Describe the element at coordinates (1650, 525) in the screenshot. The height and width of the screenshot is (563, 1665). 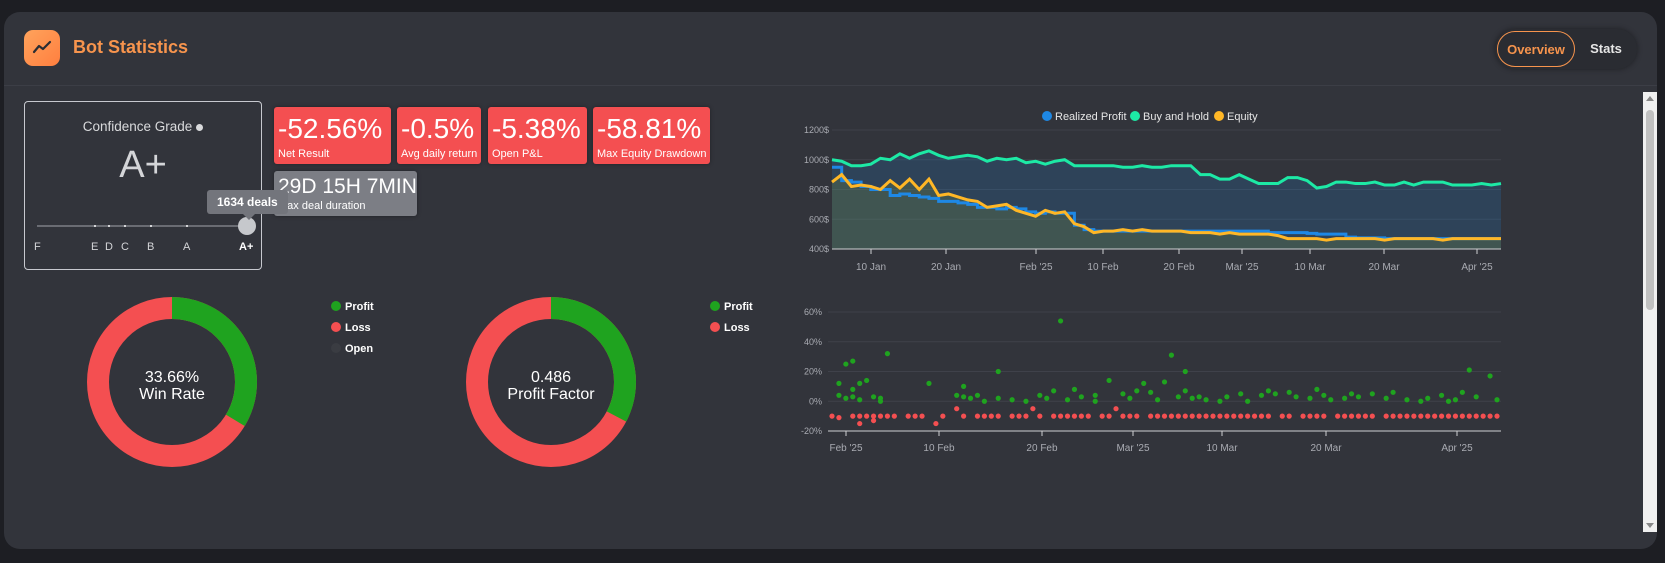
I see `scroll-down-icon` at that location.